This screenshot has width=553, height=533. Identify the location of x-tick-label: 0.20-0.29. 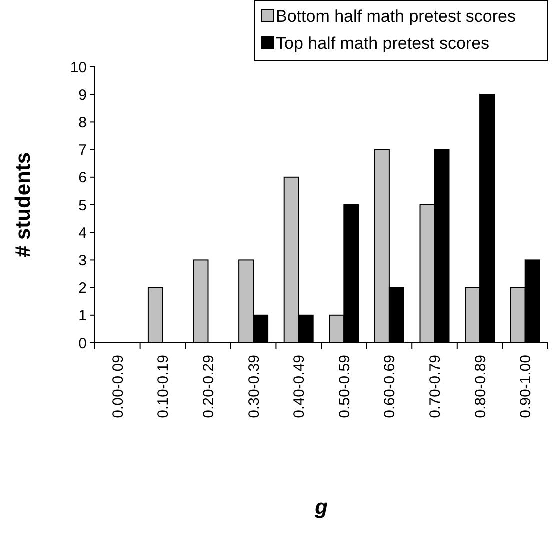
(209, 386).